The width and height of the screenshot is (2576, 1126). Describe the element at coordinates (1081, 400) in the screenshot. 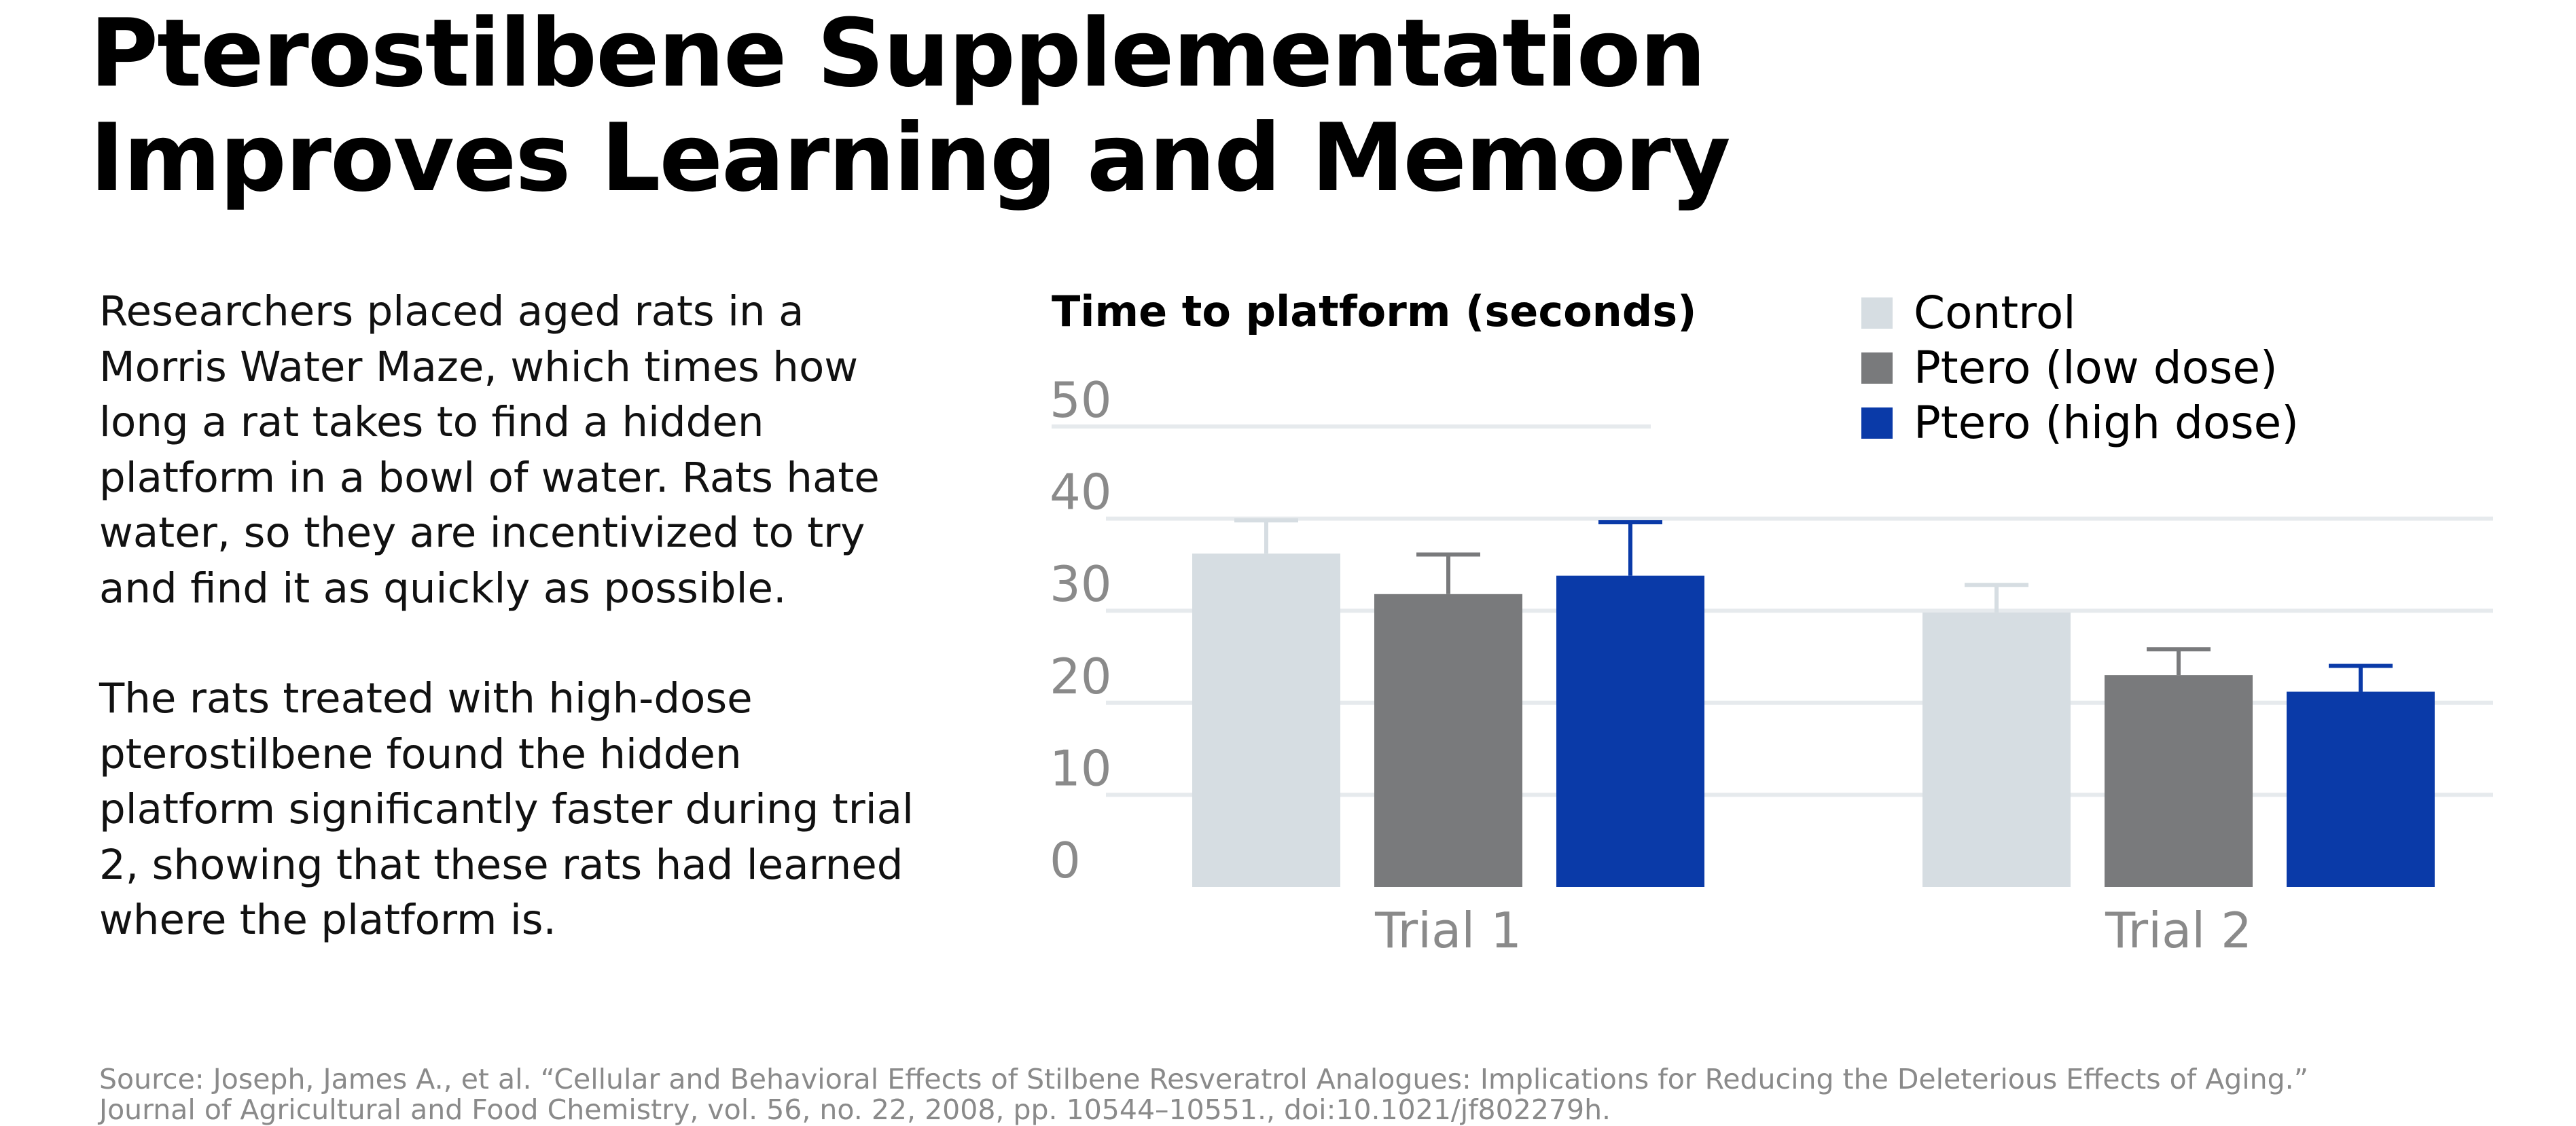

I see `y-tick-label-50: 50` at that location.